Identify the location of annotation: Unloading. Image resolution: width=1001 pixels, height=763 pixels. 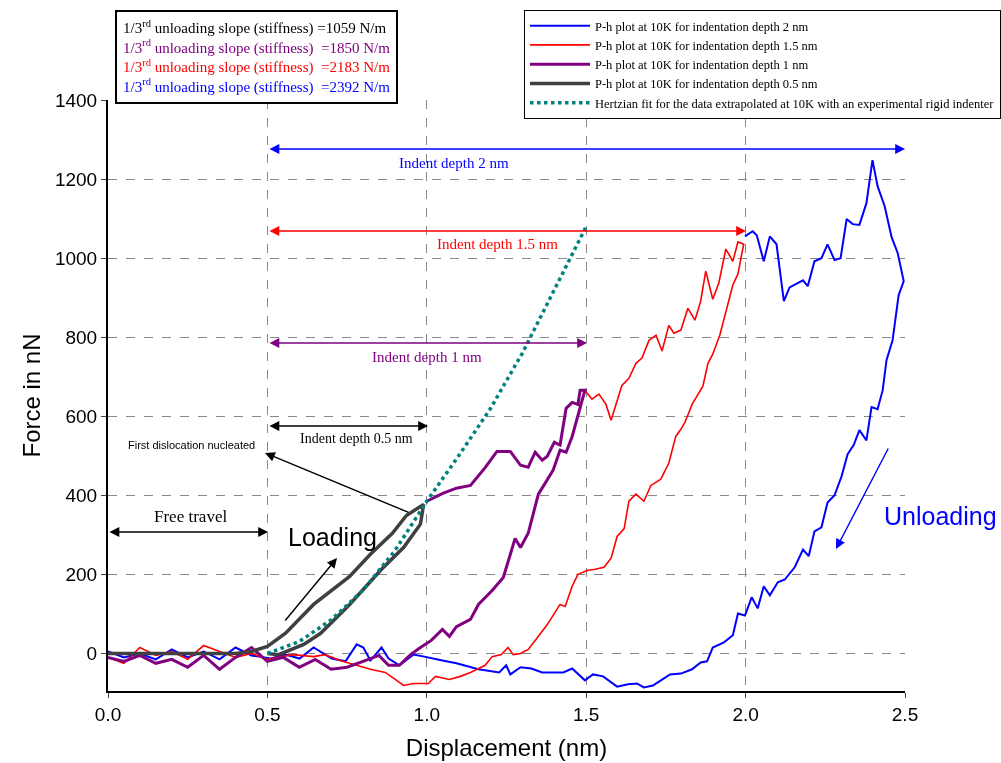
(940, 516).